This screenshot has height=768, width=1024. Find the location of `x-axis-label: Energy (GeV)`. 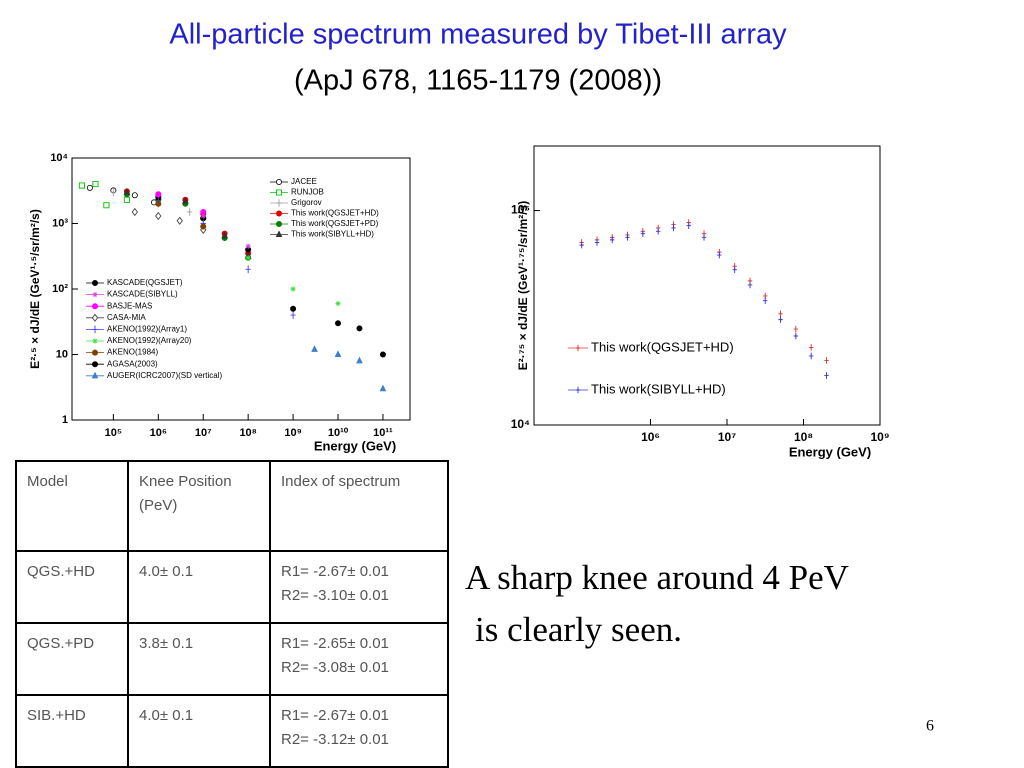

x-axis-label: Energy (GeV) is located at coordinates (355, 445).